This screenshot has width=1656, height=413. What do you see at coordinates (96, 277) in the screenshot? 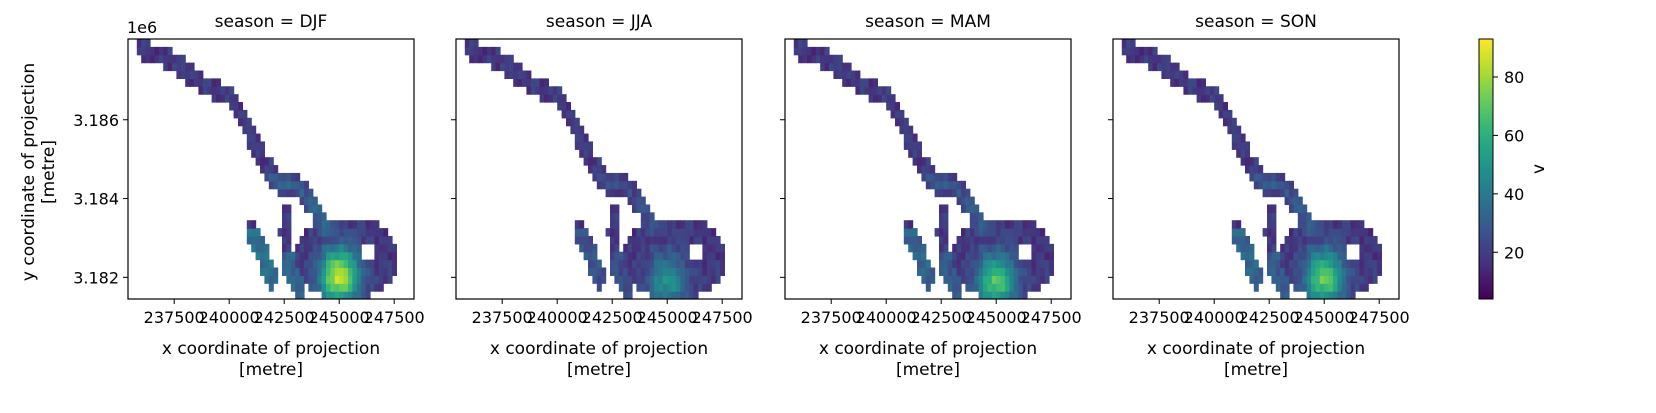
I see `y-tick-label: 3.182` at bounding box center [96, 277].